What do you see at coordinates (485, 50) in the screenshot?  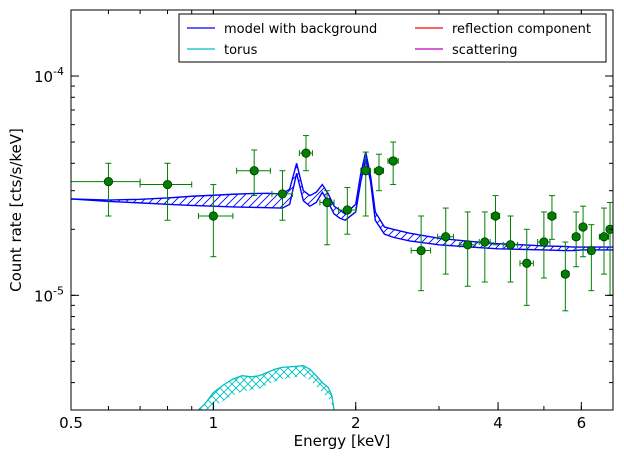 I see `legend-label-scattering: scattering` at bounding box center [485, 50].